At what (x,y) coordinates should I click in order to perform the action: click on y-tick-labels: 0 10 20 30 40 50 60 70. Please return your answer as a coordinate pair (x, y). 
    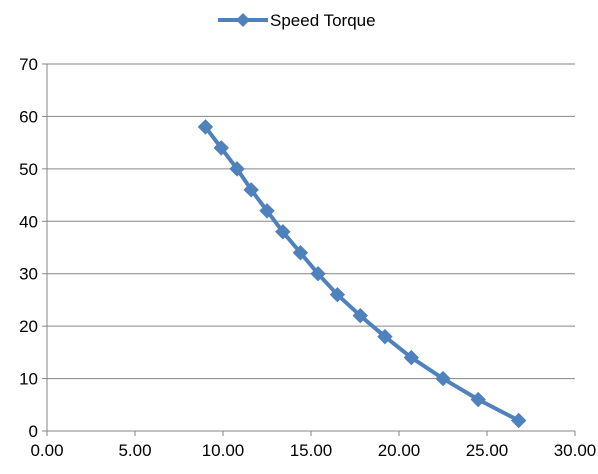
    Looking at the image, I should click on (28, 248).